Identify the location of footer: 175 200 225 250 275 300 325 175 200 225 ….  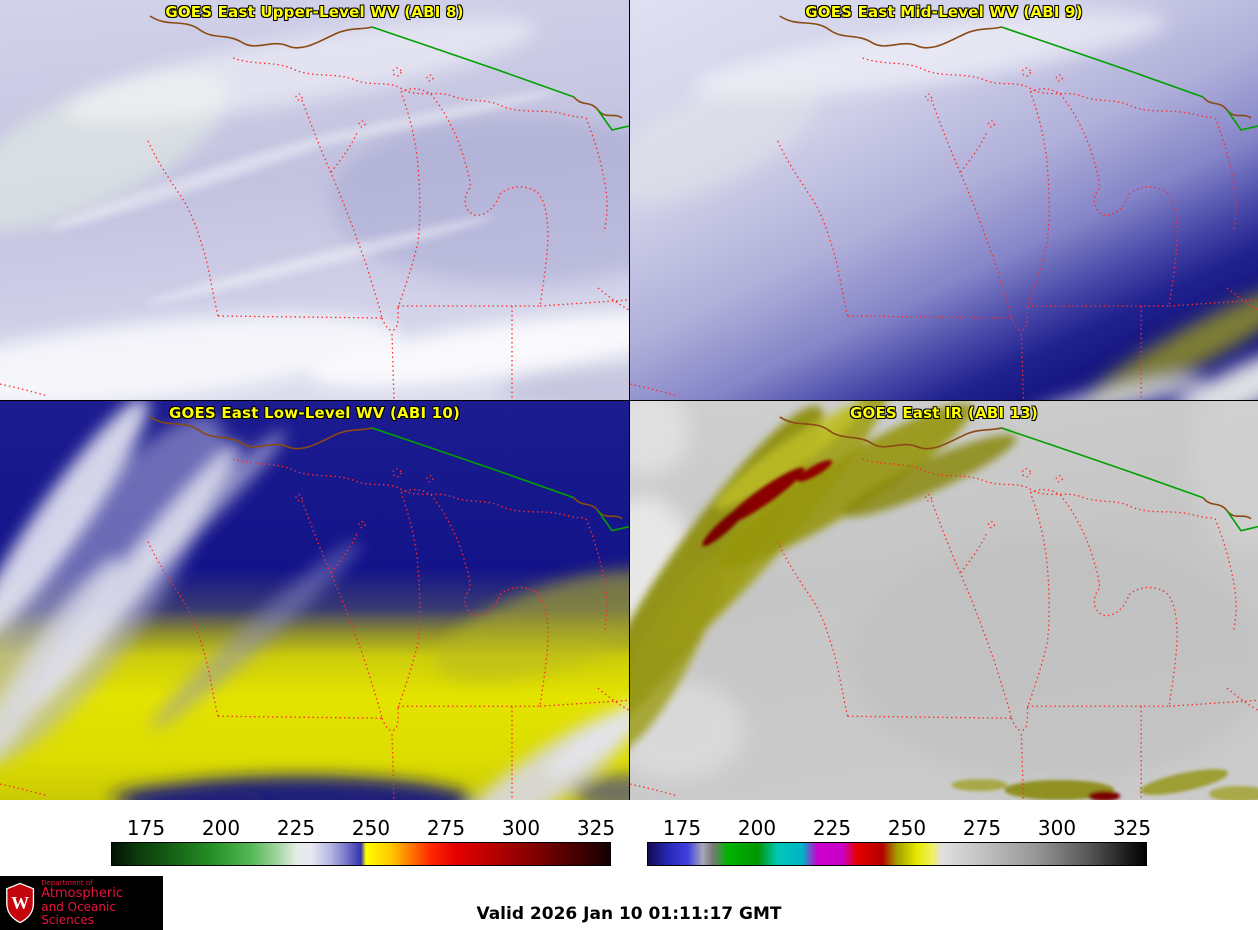
(629, 865).